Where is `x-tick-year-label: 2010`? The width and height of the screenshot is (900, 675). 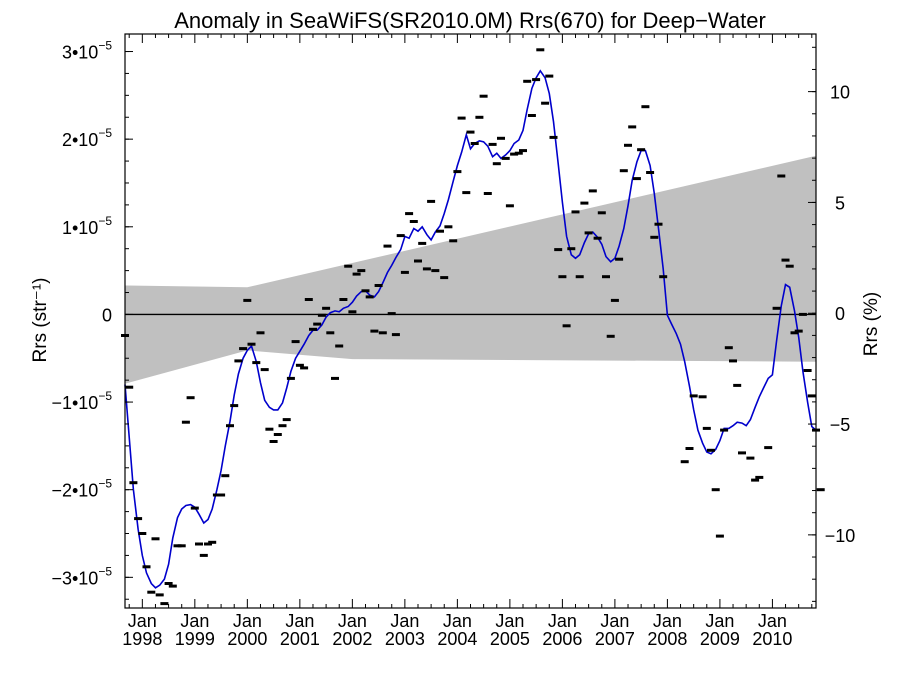
x-tick-year-label: 2010 is located at coordinates (772, 639).